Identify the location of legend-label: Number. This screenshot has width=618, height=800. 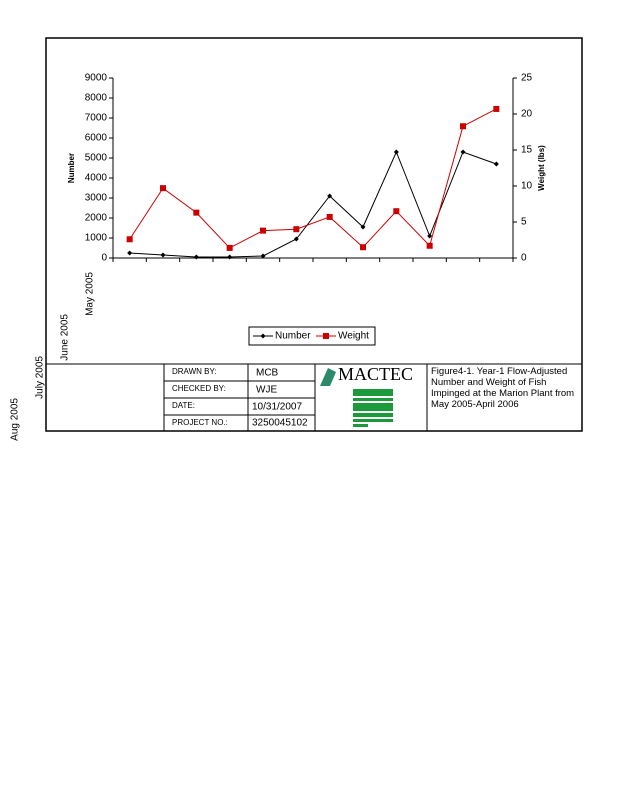
(293, 336).